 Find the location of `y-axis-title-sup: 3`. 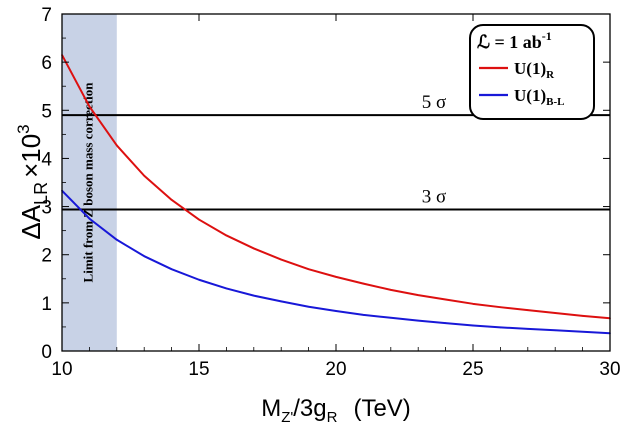

y-axis-title-sup: 3 is located at coordinates (23, 128).